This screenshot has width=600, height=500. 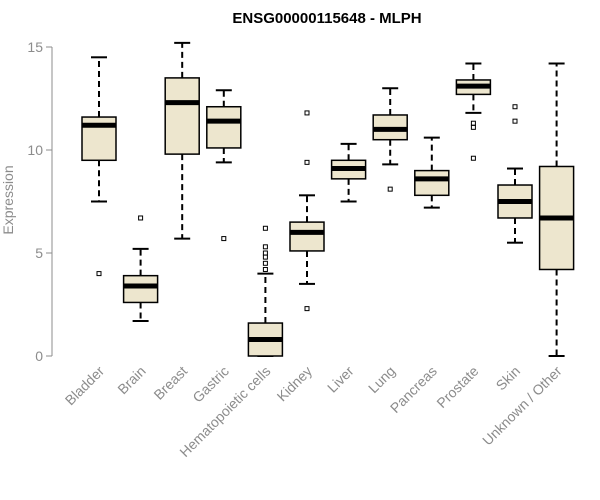 I want to click on x-tick-label: Brain, so click(x=131, y=380).